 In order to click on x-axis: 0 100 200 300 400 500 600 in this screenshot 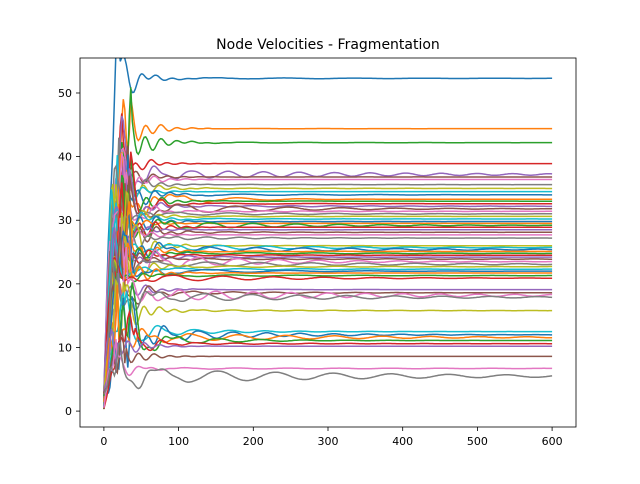, I will do `click(331, 437)`.